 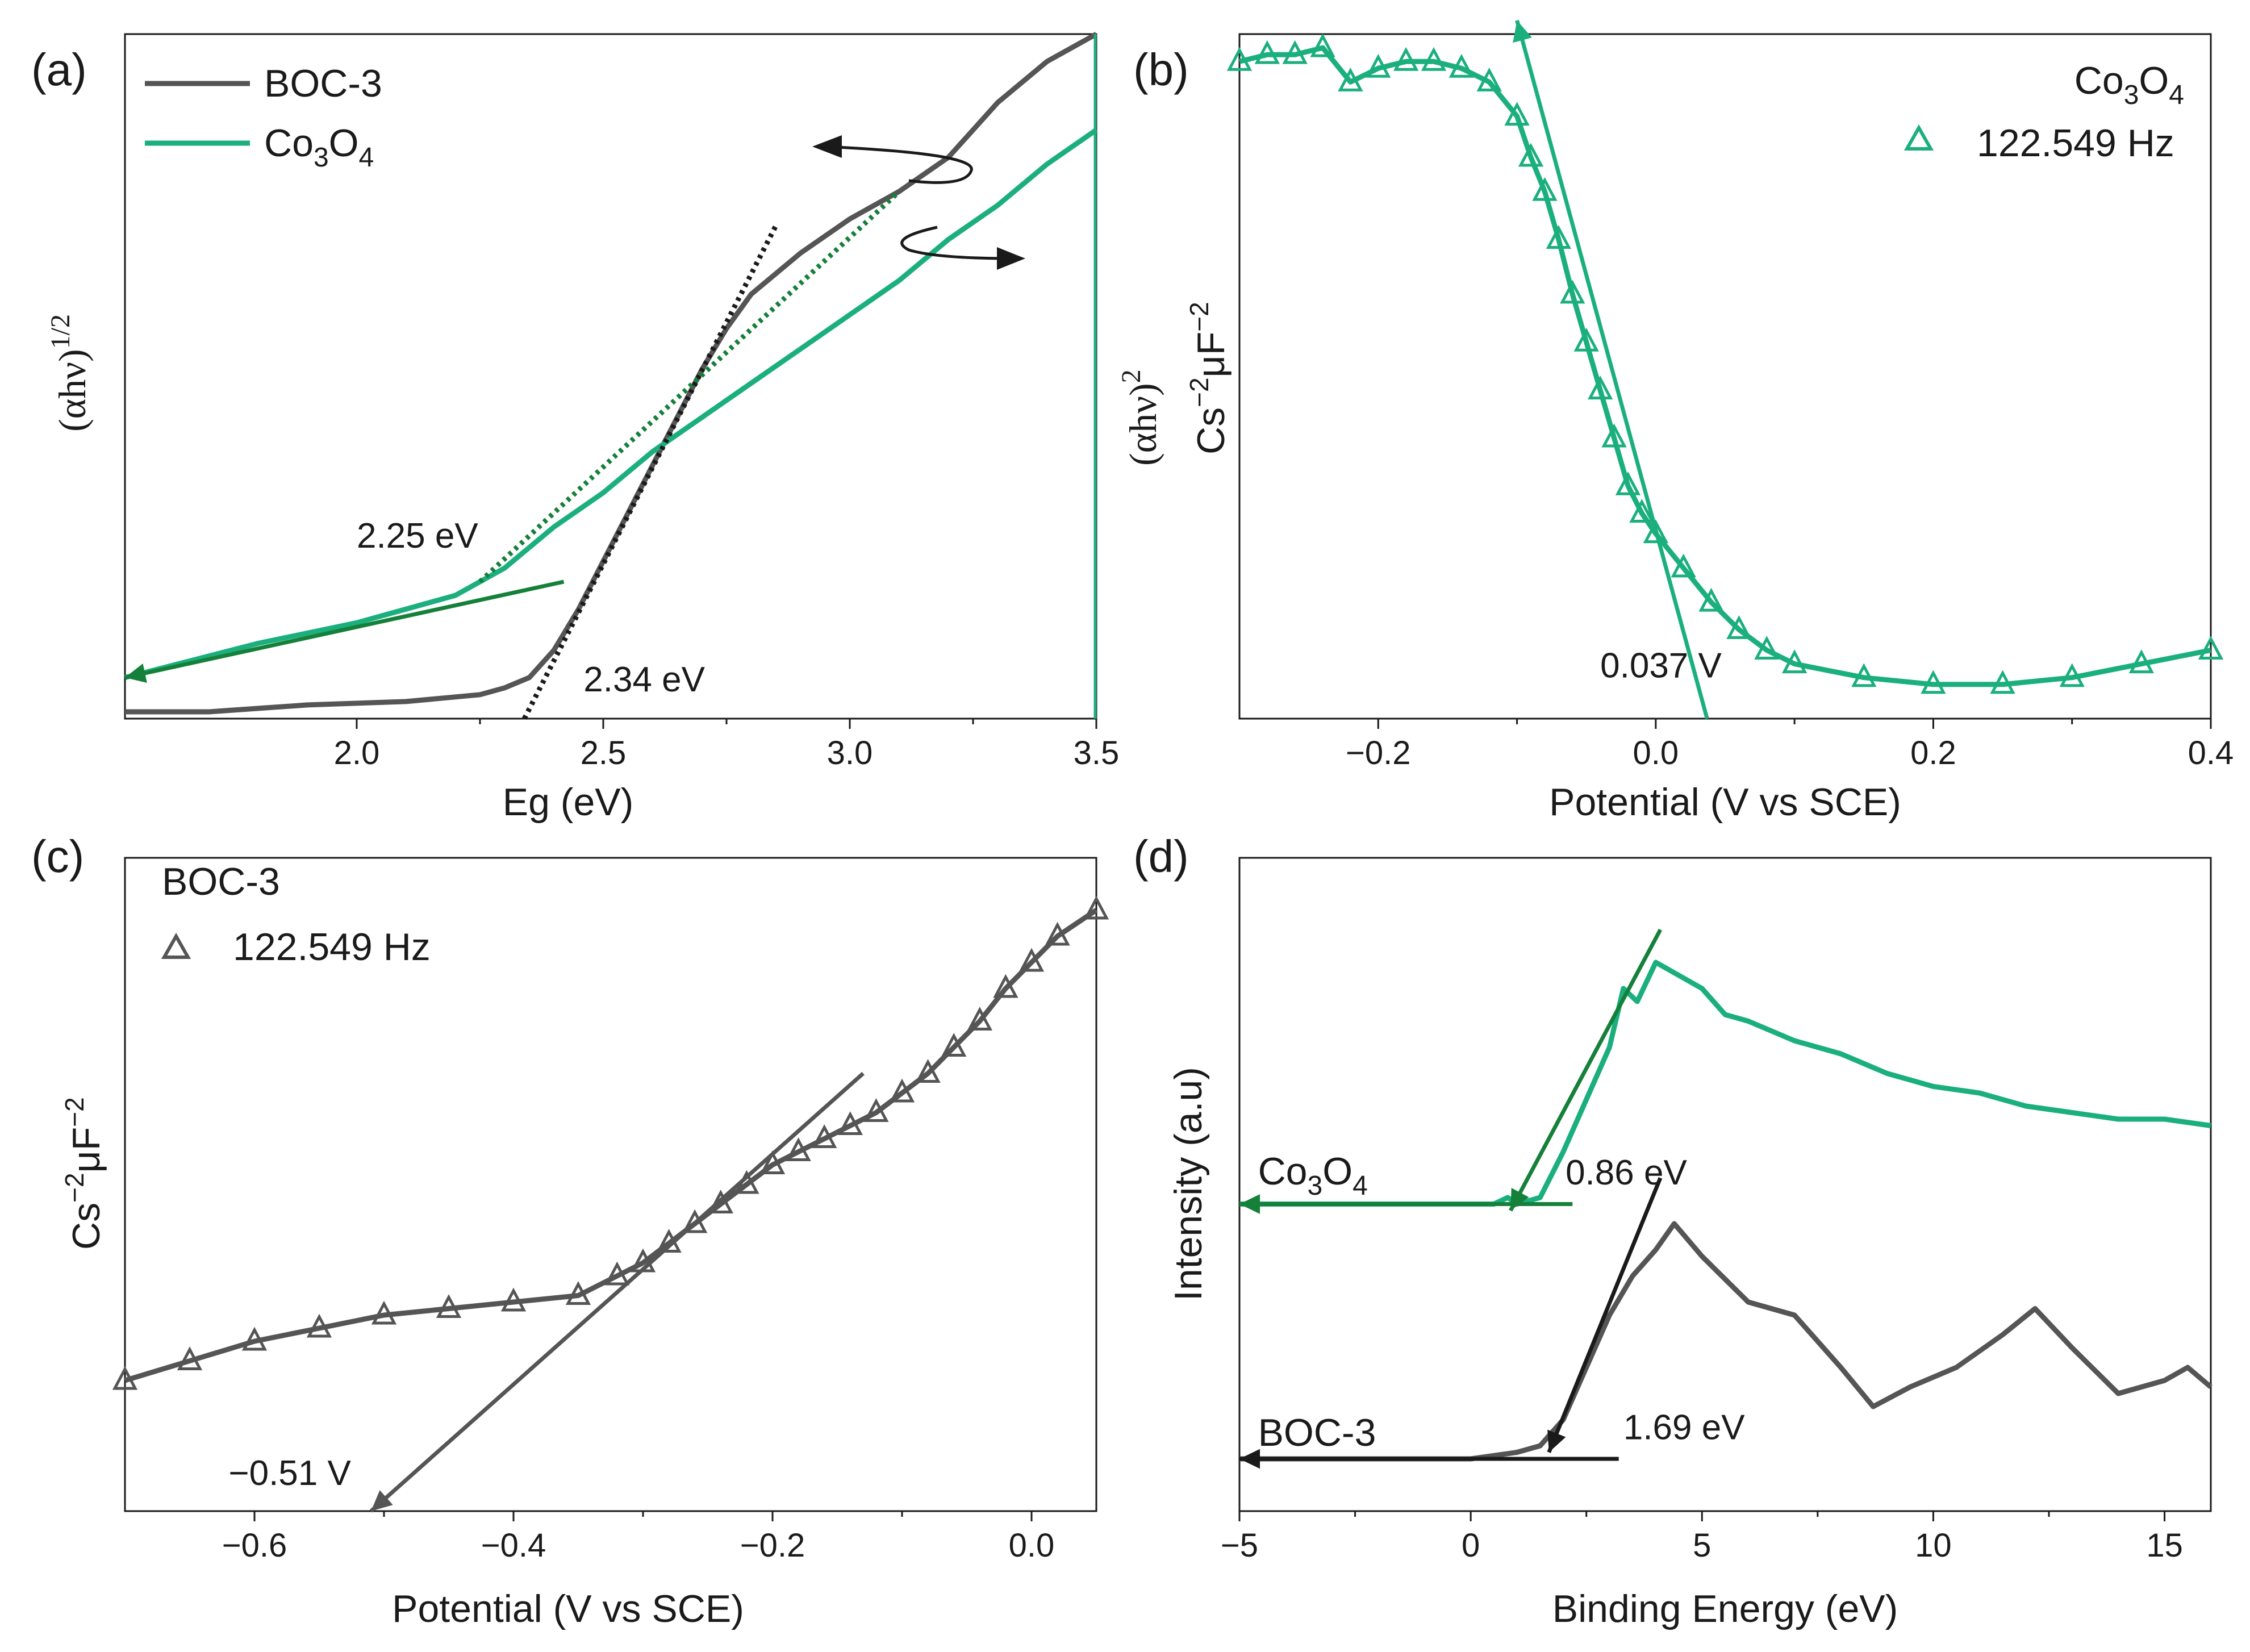 I want to click on x-tick-label: 3.5, so click(x=1097, y=753).